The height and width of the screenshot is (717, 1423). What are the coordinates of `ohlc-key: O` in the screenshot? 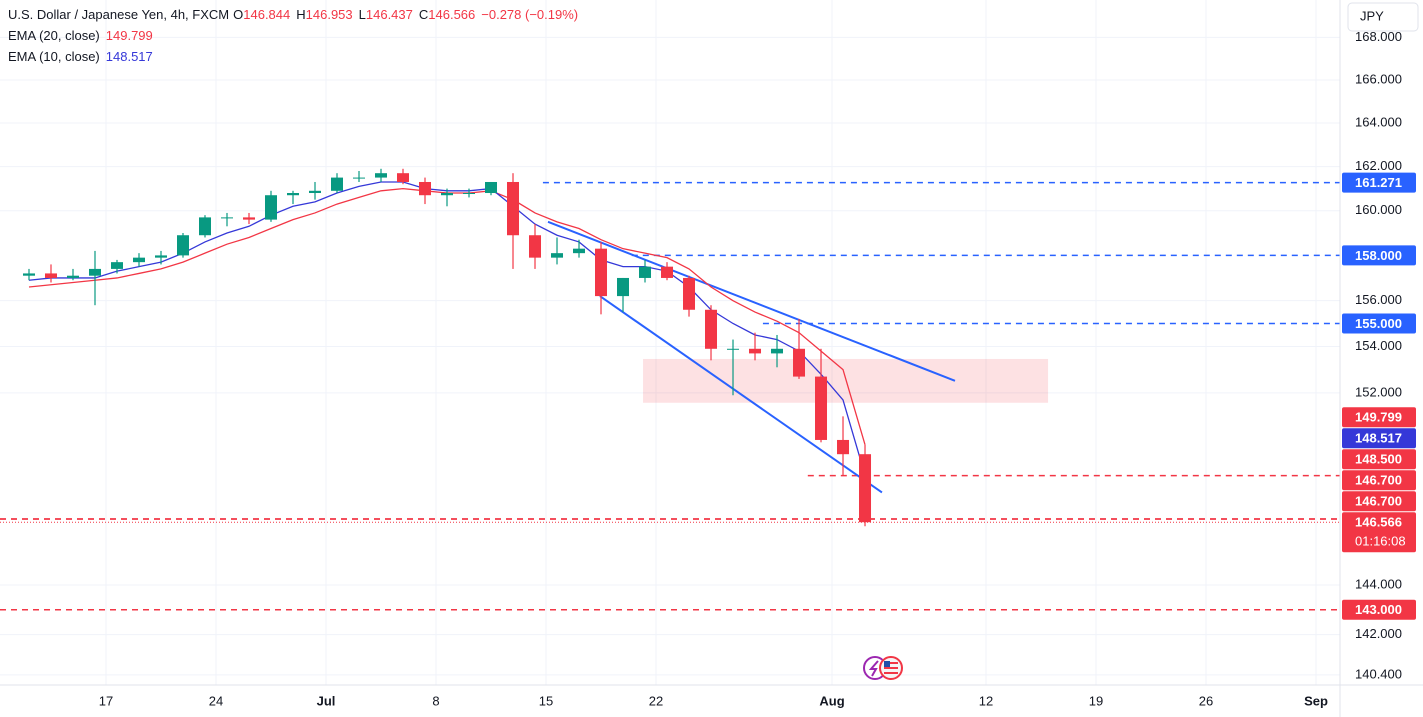 It's located at (238, 14).